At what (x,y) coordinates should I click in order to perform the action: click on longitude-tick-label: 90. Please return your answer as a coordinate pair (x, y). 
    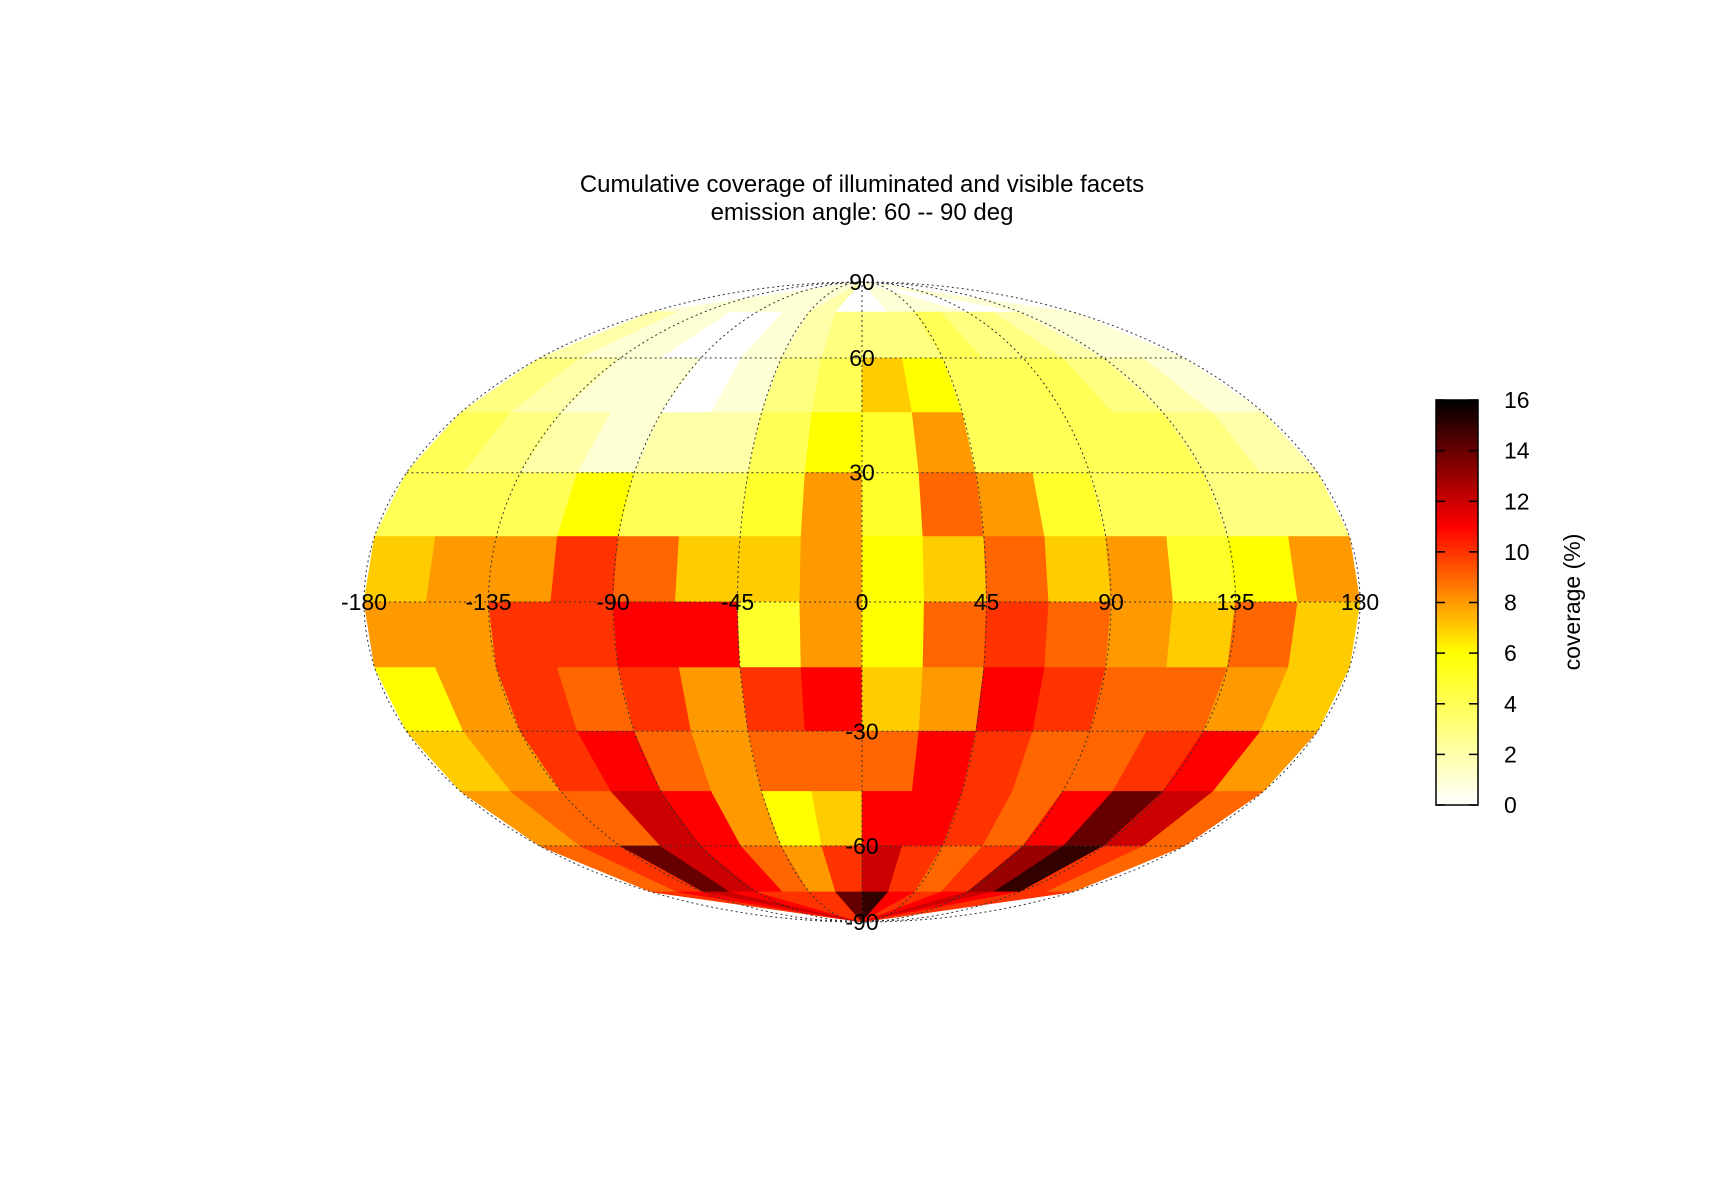
    Looking at the image, I should click on (1111, 602).